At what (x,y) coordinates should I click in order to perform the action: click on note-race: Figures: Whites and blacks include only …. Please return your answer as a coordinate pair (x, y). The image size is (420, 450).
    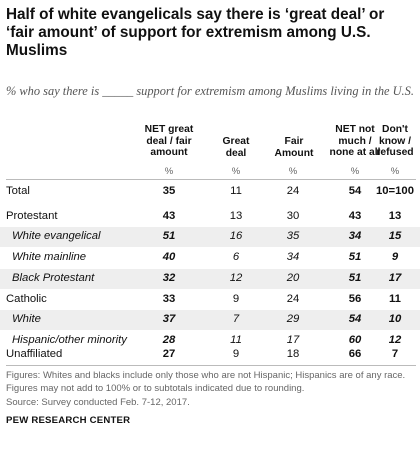
    Looking at the image, I should click on (206, 375).